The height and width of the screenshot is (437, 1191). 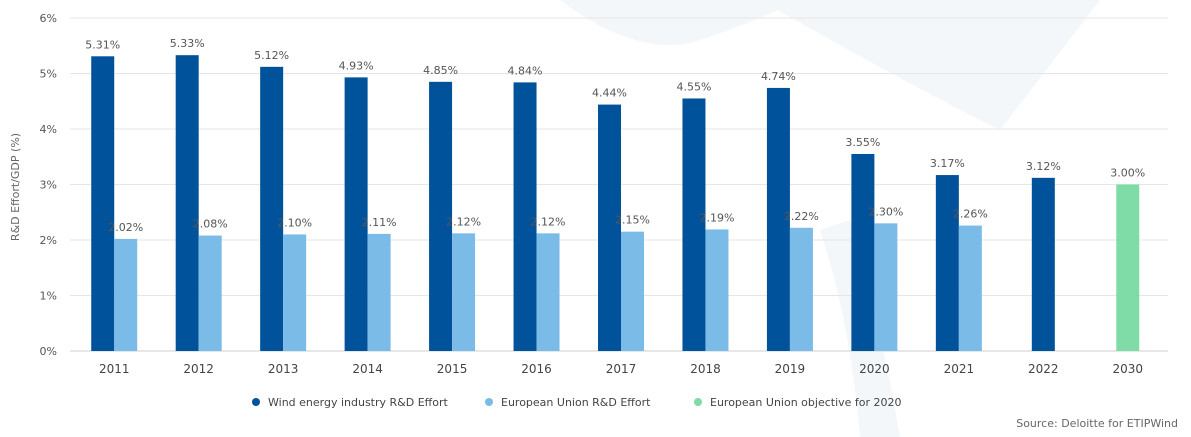 What do you see at coordinates (48, 296) in the screenshot?
I see `y-tick-label: 1%` at bounding box center [48, 296].